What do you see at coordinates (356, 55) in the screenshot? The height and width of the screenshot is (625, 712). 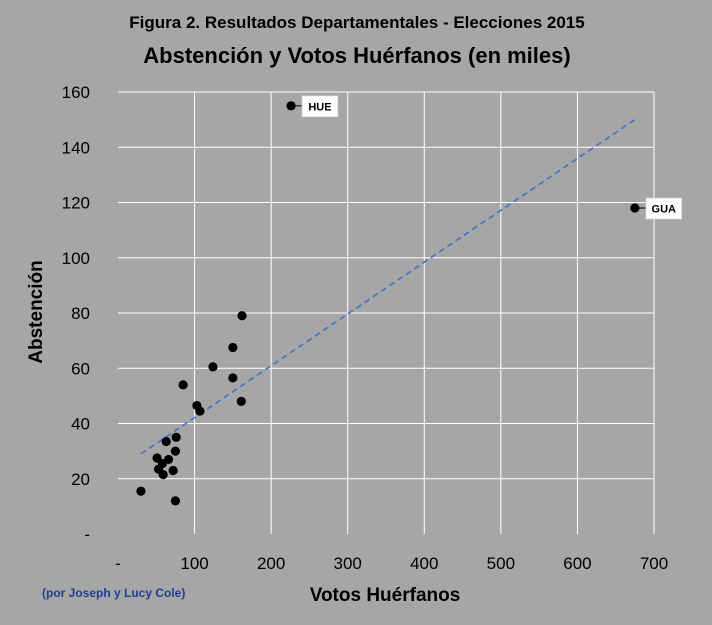 I see `chart-title: Abstención y Votos Huérfanos (en miles)` at bounding box center [356, 55].